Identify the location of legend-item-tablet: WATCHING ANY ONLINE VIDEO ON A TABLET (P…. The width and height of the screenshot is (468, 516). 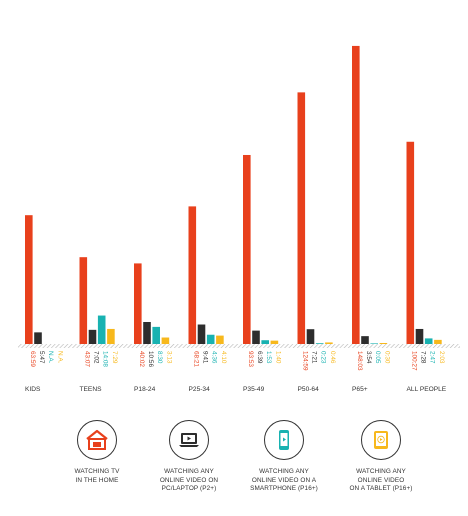
(381, 457).